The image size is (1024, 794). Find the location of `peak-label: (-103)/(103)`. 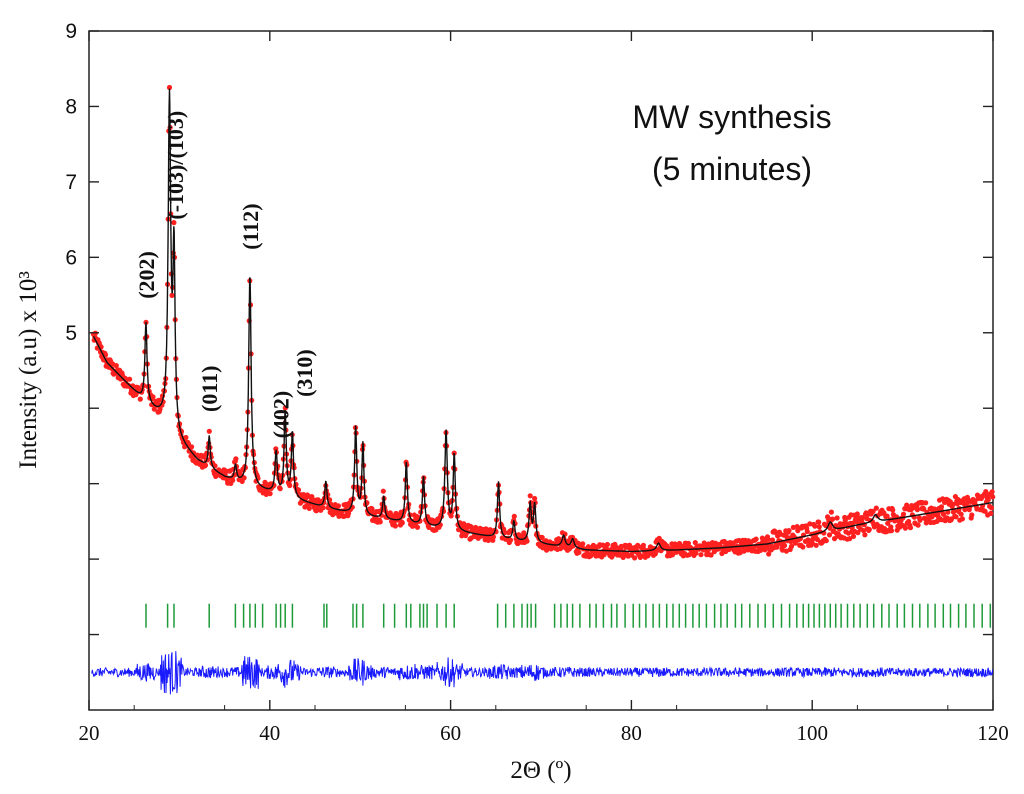

peak-label: (-103)/(103) is located at coordinates (175, 165).